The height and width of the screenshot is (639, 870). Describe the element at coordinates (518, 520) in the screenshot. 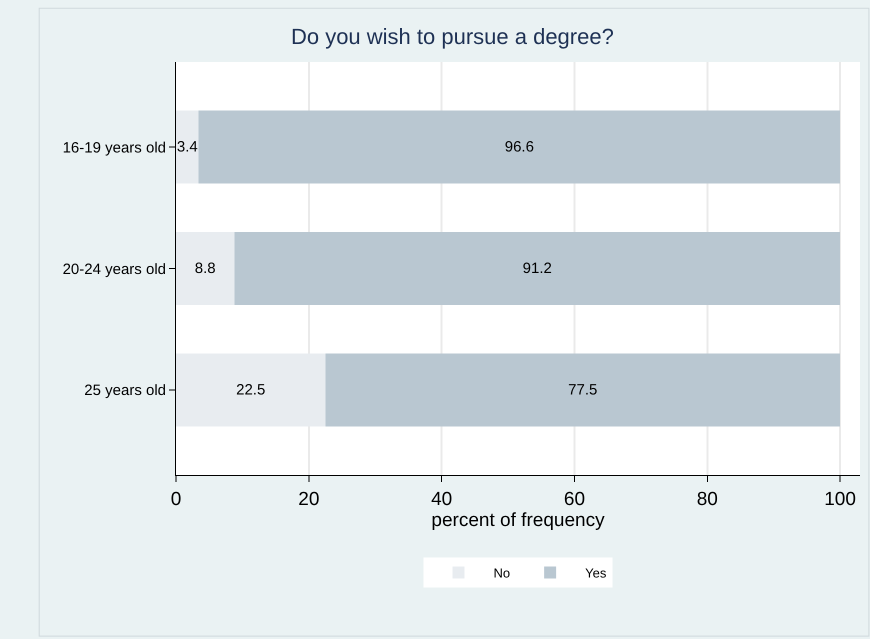

I see `x-axis-title: percent of frequency` at that location.